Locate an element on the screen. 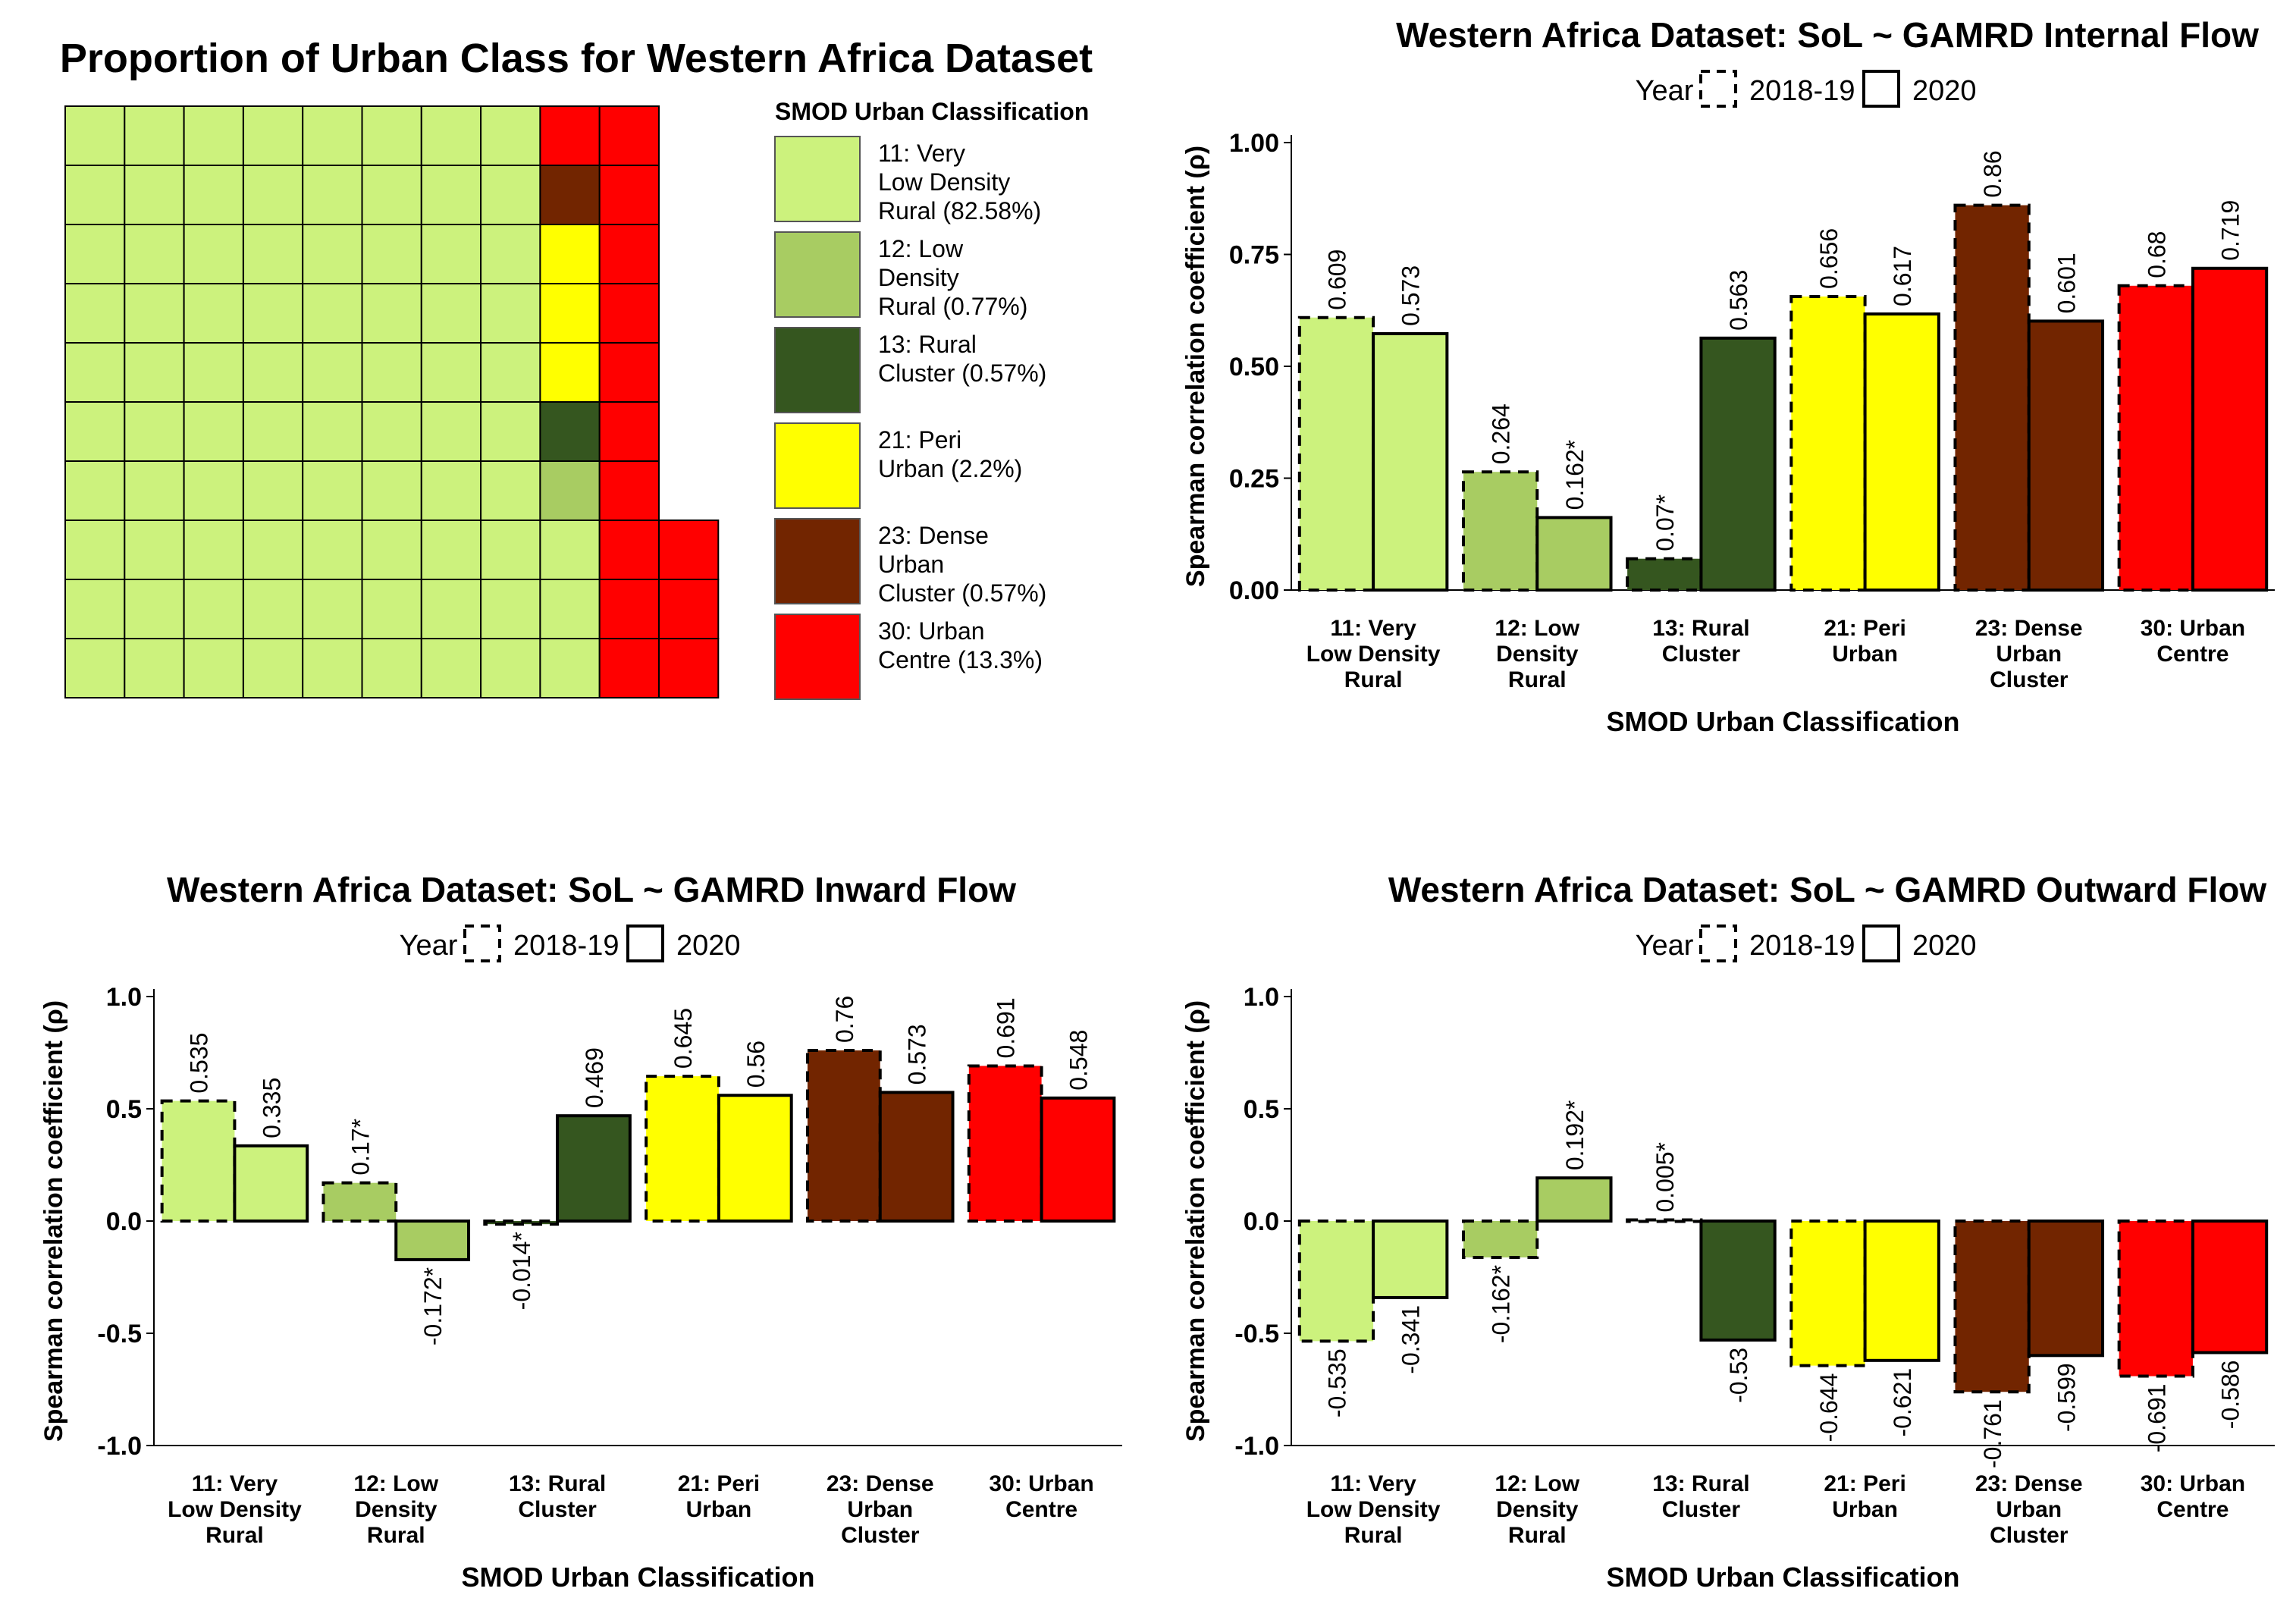 The height and width of the screenshot is (1601, 2296). x-tick-label: 23: Dense is located at coordinates (2029, 1483).